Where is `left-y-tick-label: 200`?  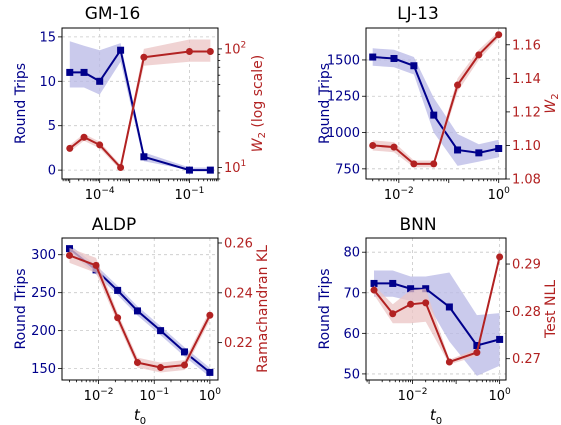 left-y-tick-label: 200 is located at coordinates (43, 331).